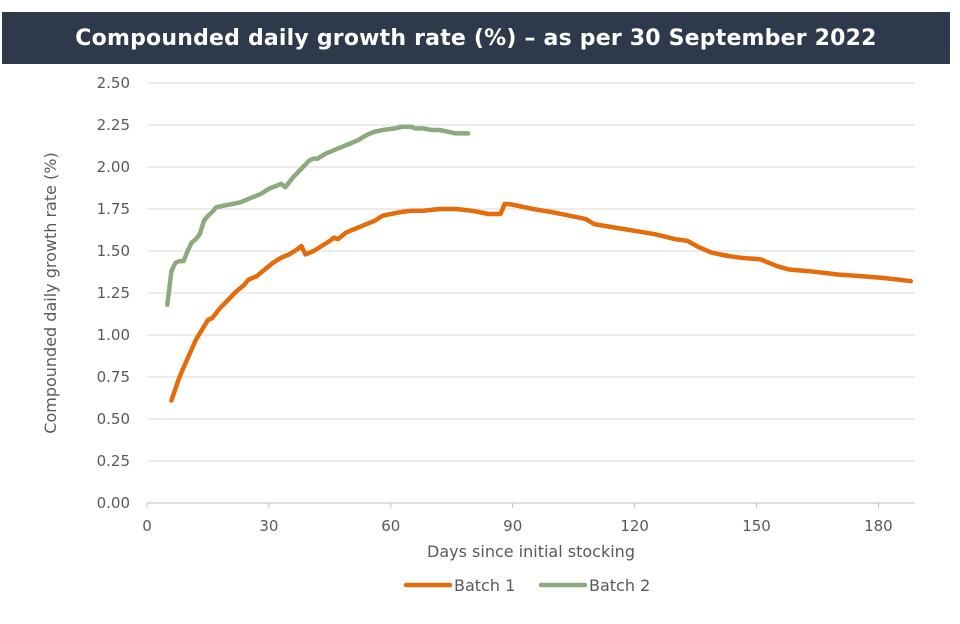 This screenshot has height=624, width=960. I want to click on legend-label-batch-2: Batch 2, so click(619, 585).